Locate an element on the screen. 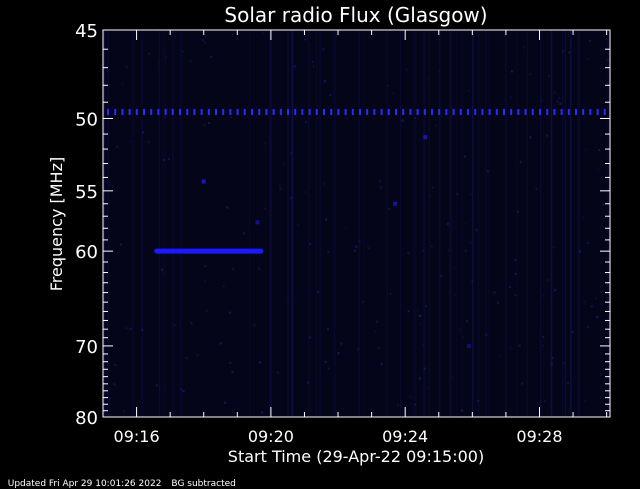 The height and width of the screenshot is (489, 640). x-tick-label: 09:16 is located at coordinates (137, 436).